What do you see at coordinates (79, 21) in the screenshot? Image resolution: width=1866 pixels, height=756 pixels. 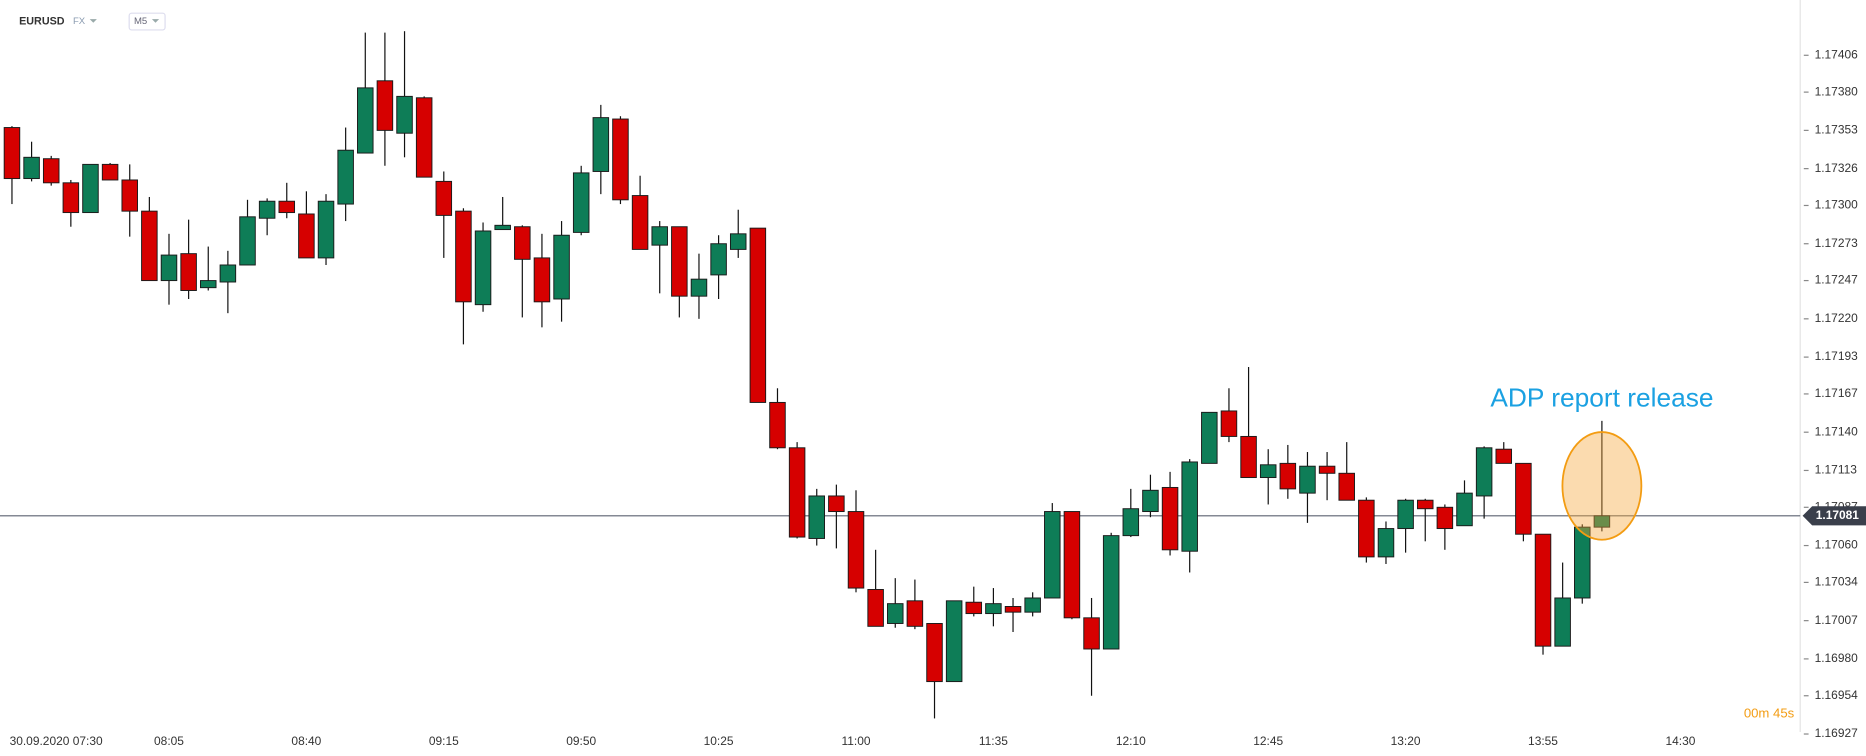 I see `market: FX` at bounding box center [79, 21].